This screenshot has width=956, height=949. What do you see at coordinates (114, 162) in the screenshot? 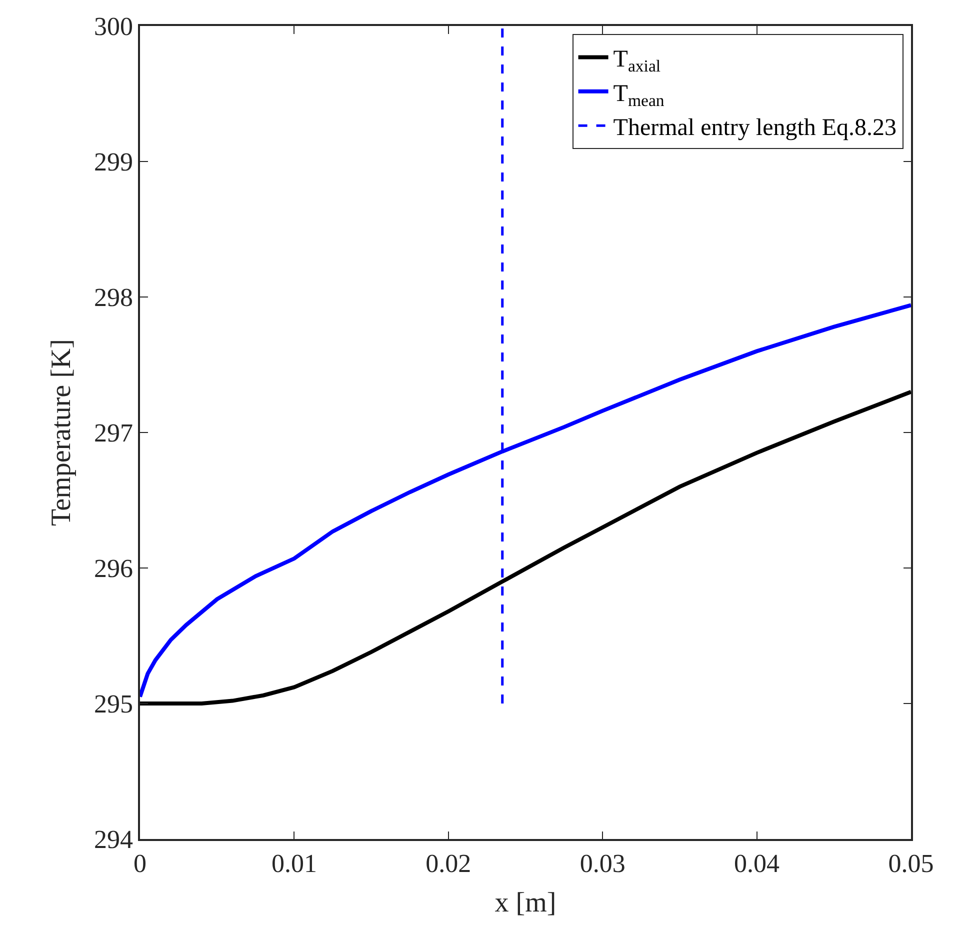
I see `y-tick-label: 299` at bounding box center [114, 162].